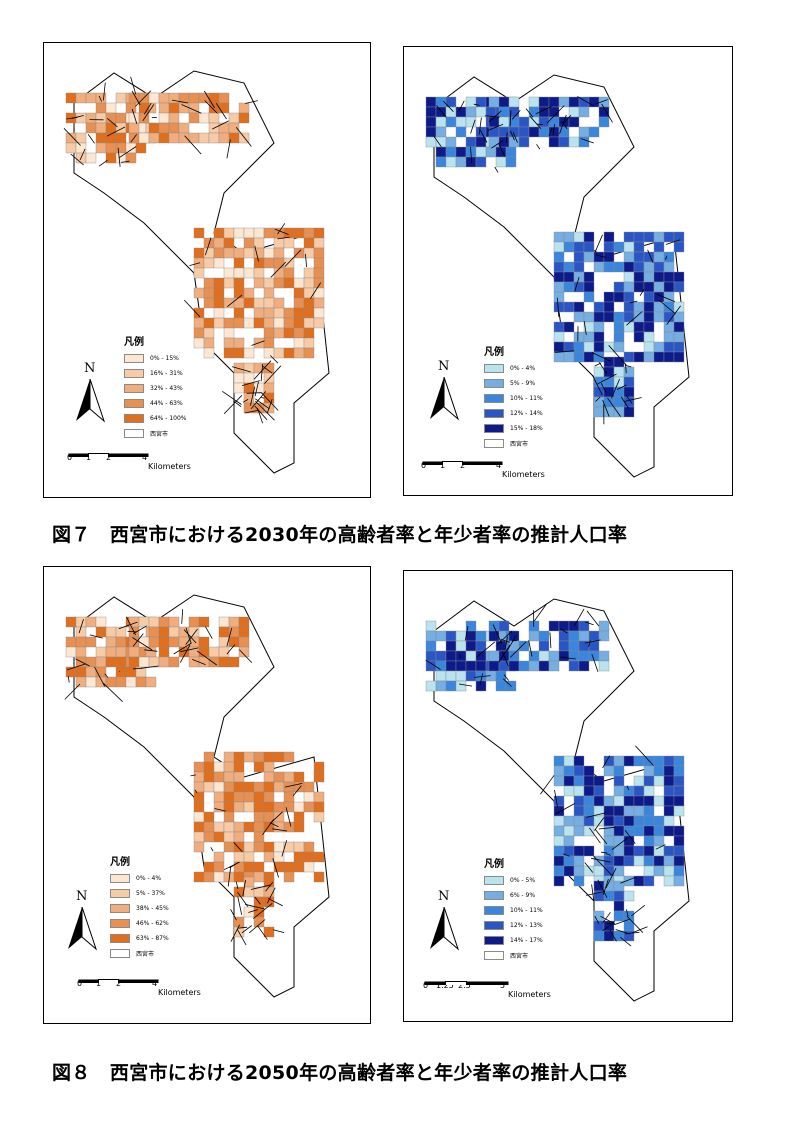 The image size is (794, 1123). What do you see at coordinates (168, 418) in the screenshot?
I see `legend-label: 64% - 100%` at bounding box center [168, 418].